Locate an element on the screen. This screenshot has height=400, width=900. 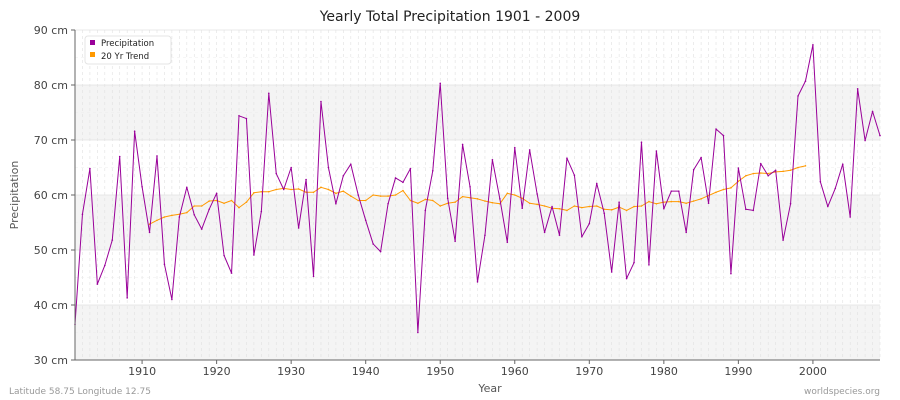
y-tick-label: 50 cm is located at coordinates (51, 250).